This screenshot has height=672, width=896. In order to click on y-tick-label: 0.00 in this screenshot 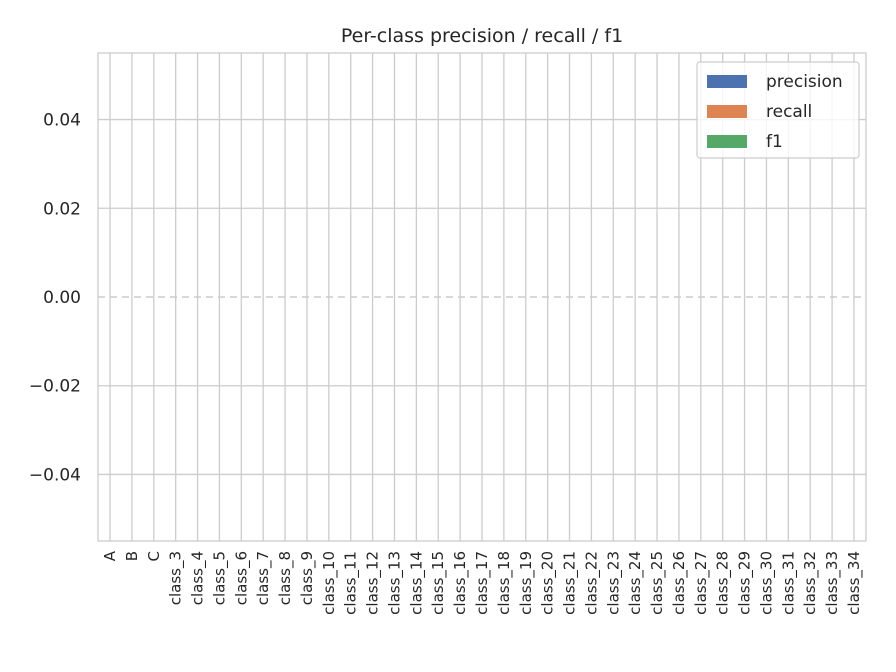, I will do `click(62, 298)`.